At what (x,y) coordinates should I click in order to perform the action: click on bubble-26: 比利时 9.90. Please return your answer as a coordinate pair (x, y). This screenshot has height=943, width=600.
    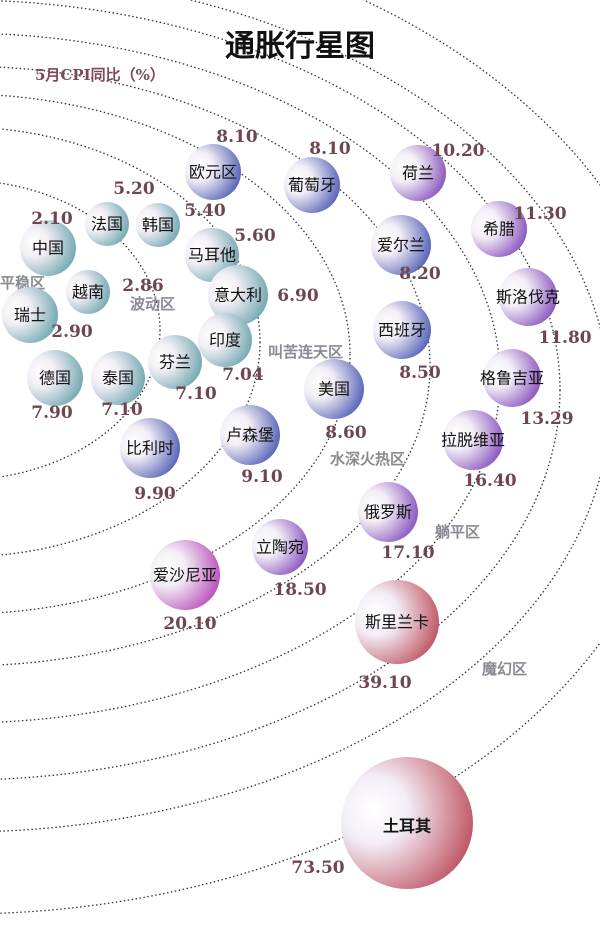
    Looking at the image, I should click on (150, 461).